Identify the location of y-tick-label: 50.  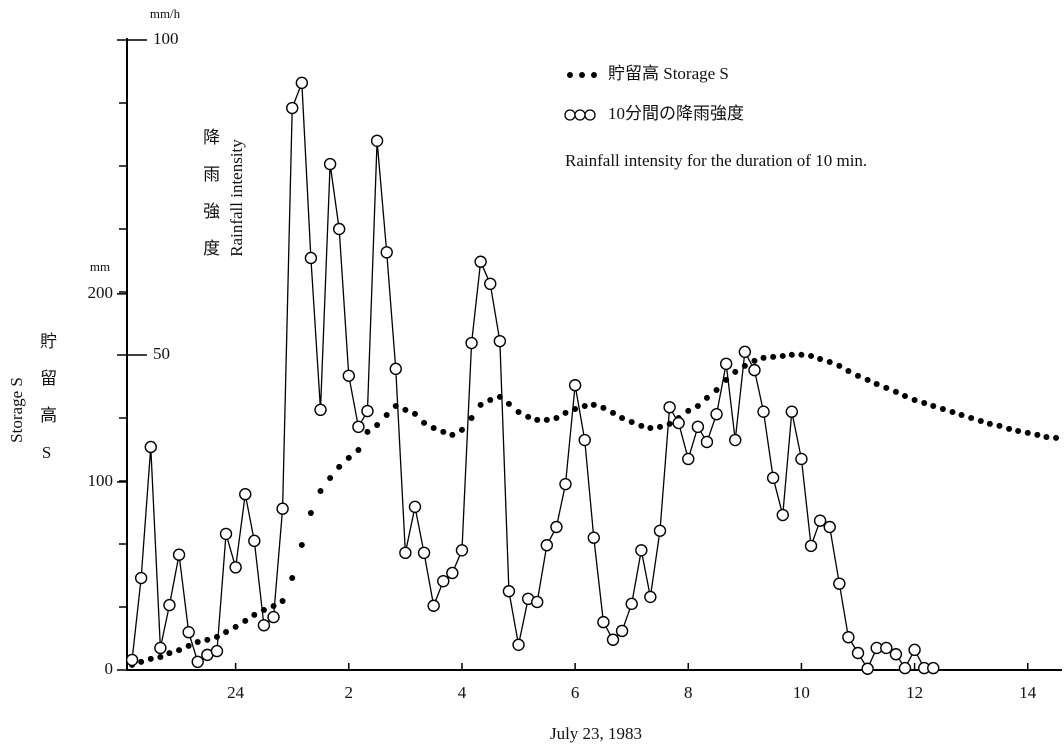
(161, 353).